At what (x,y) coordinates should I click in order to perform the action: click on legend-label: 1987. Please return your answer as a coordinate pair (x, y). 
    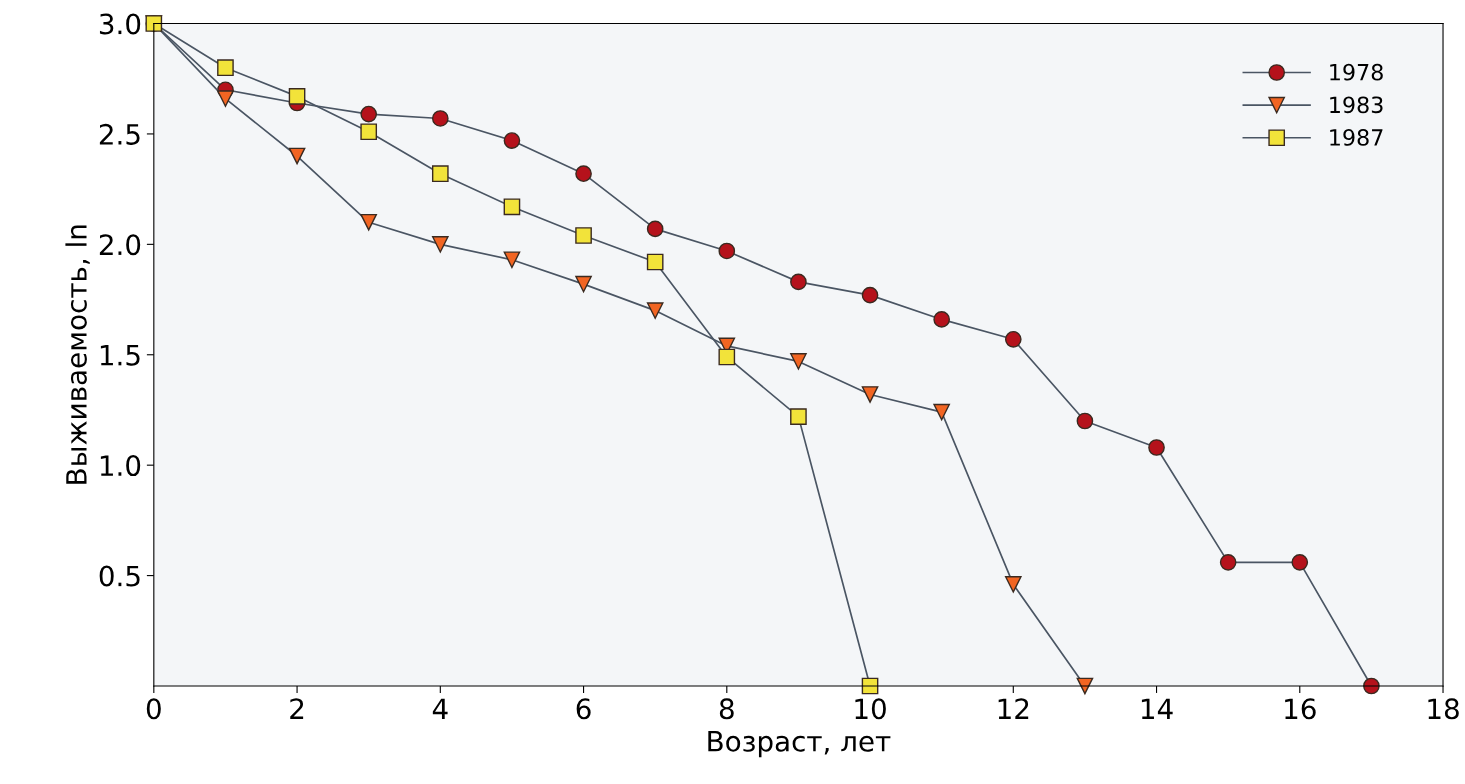
    Looking at the image, I should click on (1356, 137).